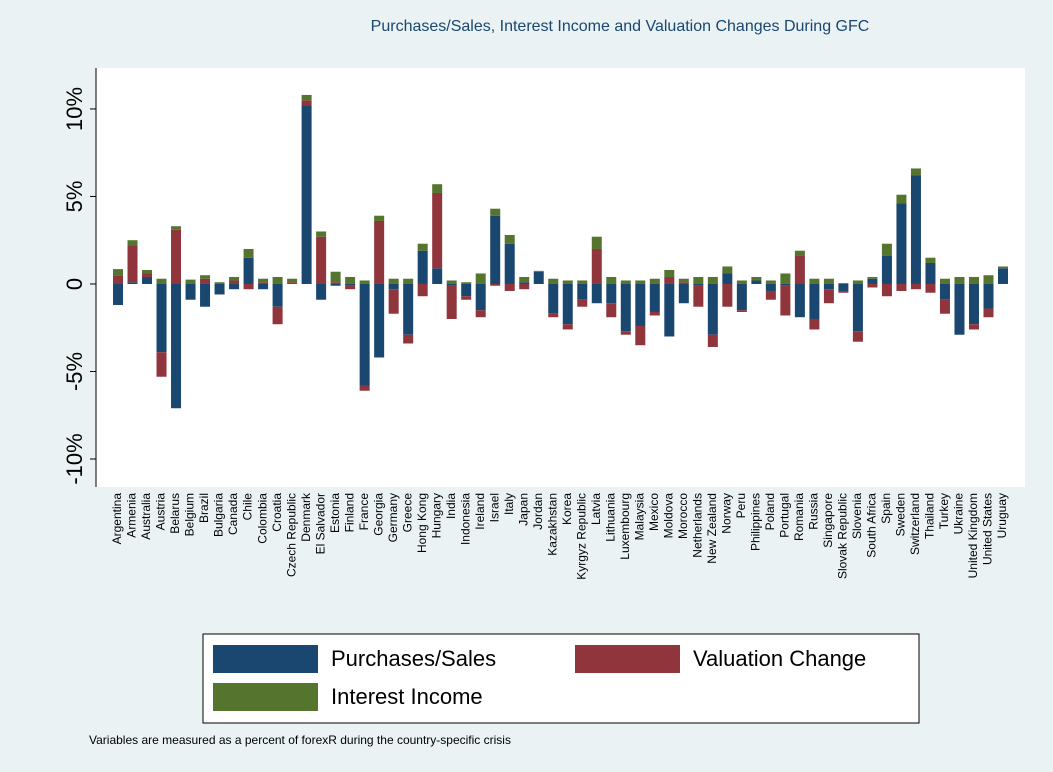 This screenshot has width=1053, height=772. What do you see at coordinates (306, 517) in the screenshot?
I see `x-tick-label: Denmark` at bounding box center [306, 517].